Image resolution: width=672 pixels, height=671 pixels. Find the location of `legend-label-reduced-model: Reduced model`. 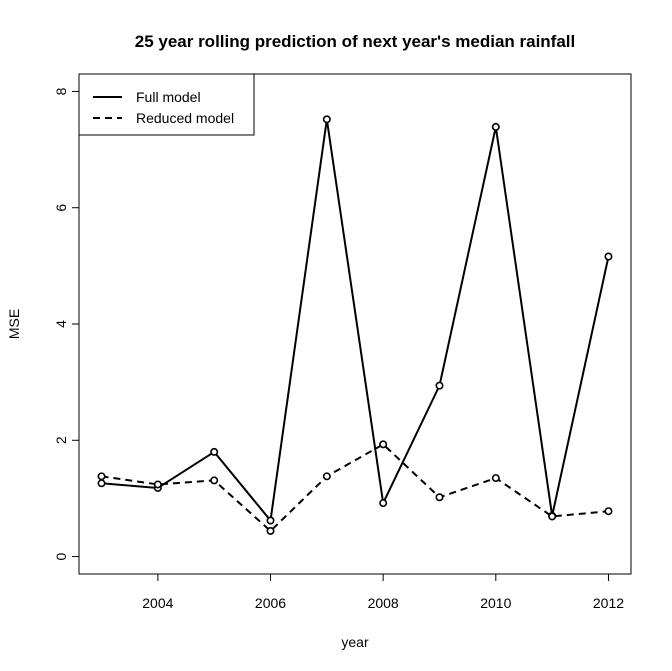

legend-label-reduced-model: Reduced model is located at coordinates (185, 118).